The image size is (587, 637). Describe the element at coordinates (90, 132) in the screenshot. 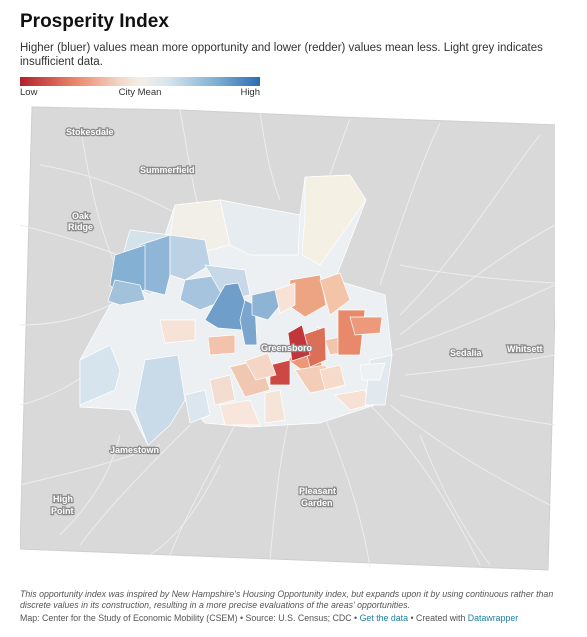

I see `place-label-stokesdale: Stokesdale` at that location.